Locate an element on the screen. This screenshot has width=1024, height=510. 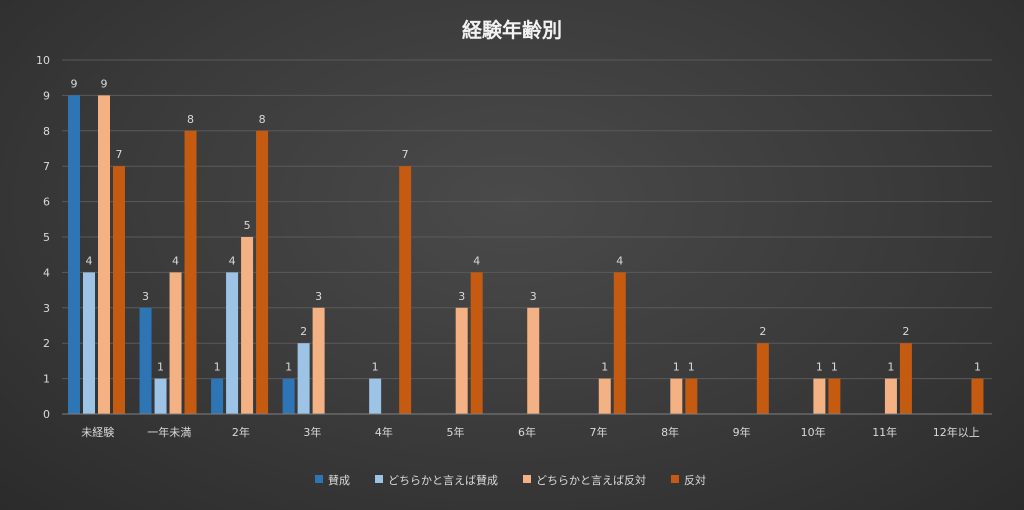
x-category-label: 5年 is located at coordinates (455, 432).